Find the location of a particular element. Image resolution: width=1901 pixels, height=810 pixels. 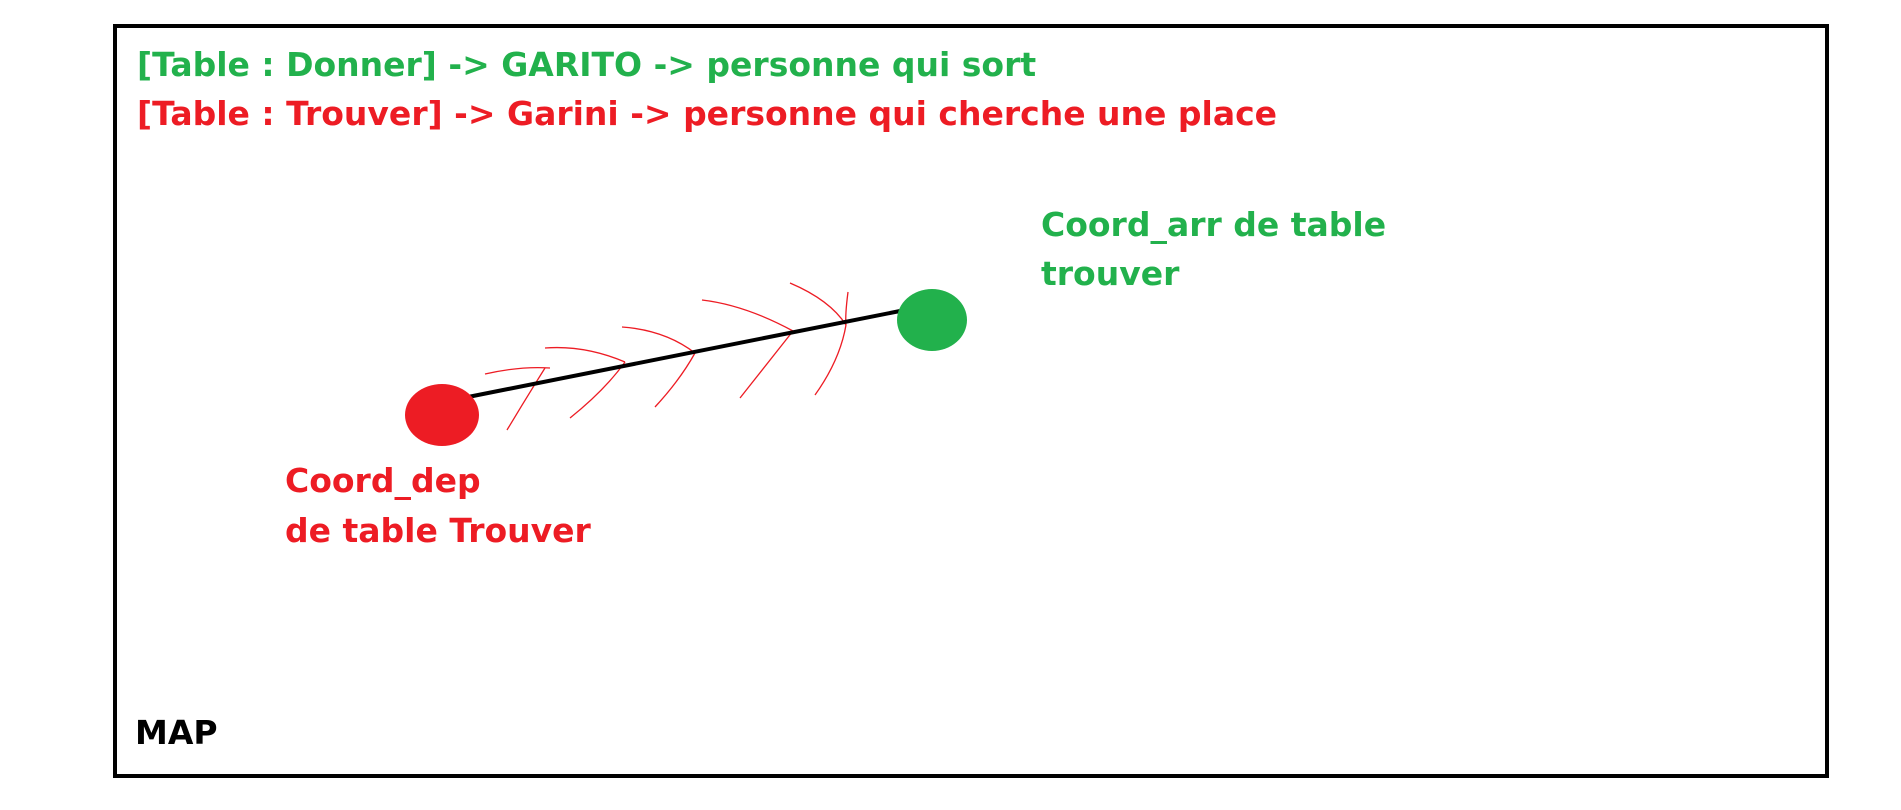

arrival-point is located at coordinates (932, 320).